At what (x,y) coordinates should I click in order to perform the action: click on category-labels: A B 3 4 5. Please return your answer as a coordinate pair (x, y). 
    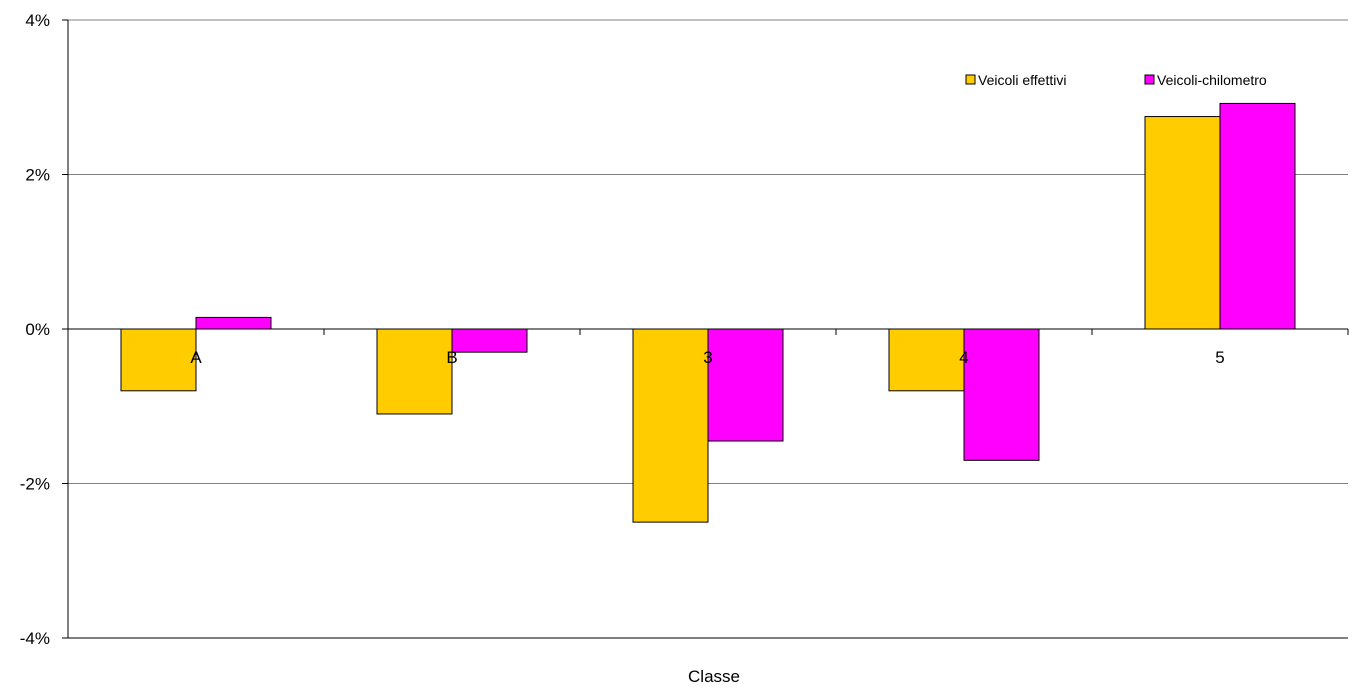
    Looking at the image, I should click on (707, 357).